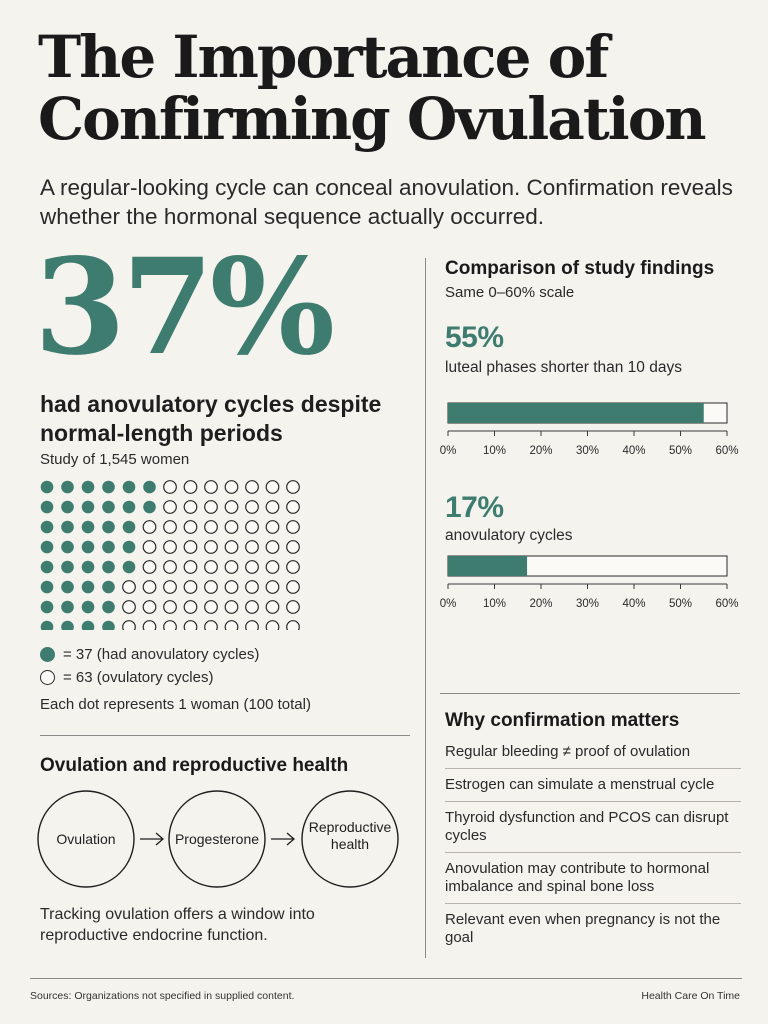  What do you see at coordinates (474, 337) in the screenshot?
I see `bar1-stat: 55%` at bounding box center [474, 337].